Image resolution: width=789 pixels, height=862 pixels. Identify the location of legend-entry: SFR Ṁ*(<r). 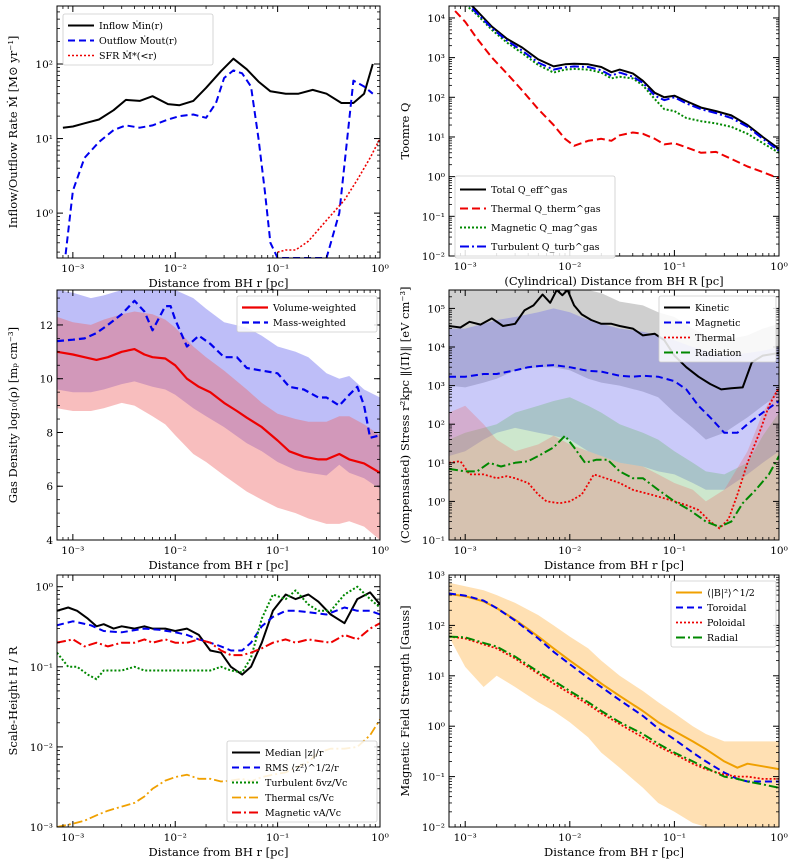
(128, 56).